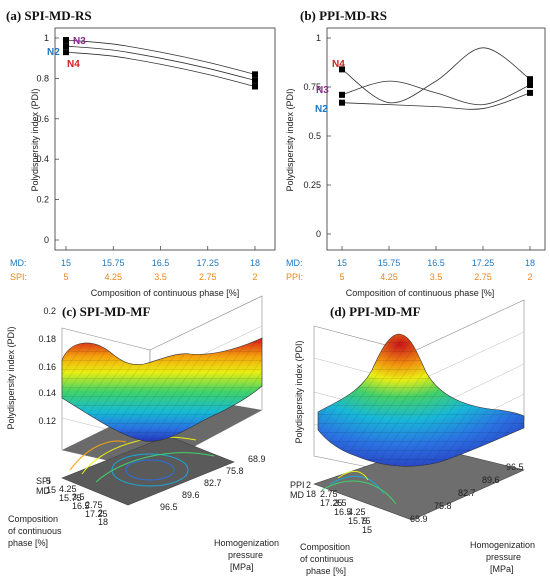 Image resolution: width=550 pixels, height=580 pixels. Describe the element at coordinates (342, 94) in the screenshot. I see `panel-b-point-n3-start` at that location.